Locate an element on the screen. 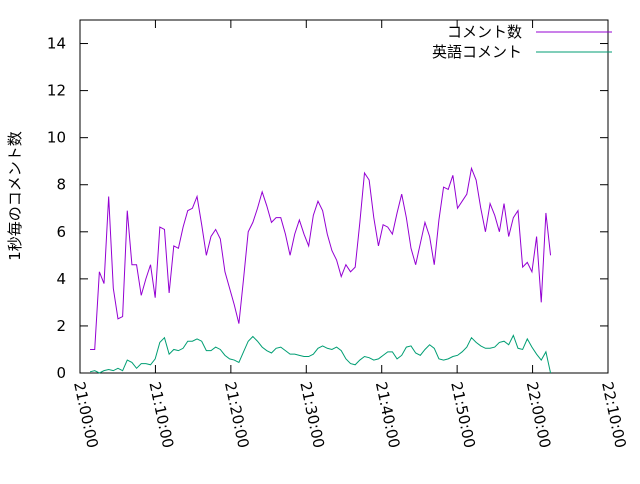 Image resolution: width=640 pixels, height=484 pixels. legend-label: 英語コメント is located at coordinates (477, 52).